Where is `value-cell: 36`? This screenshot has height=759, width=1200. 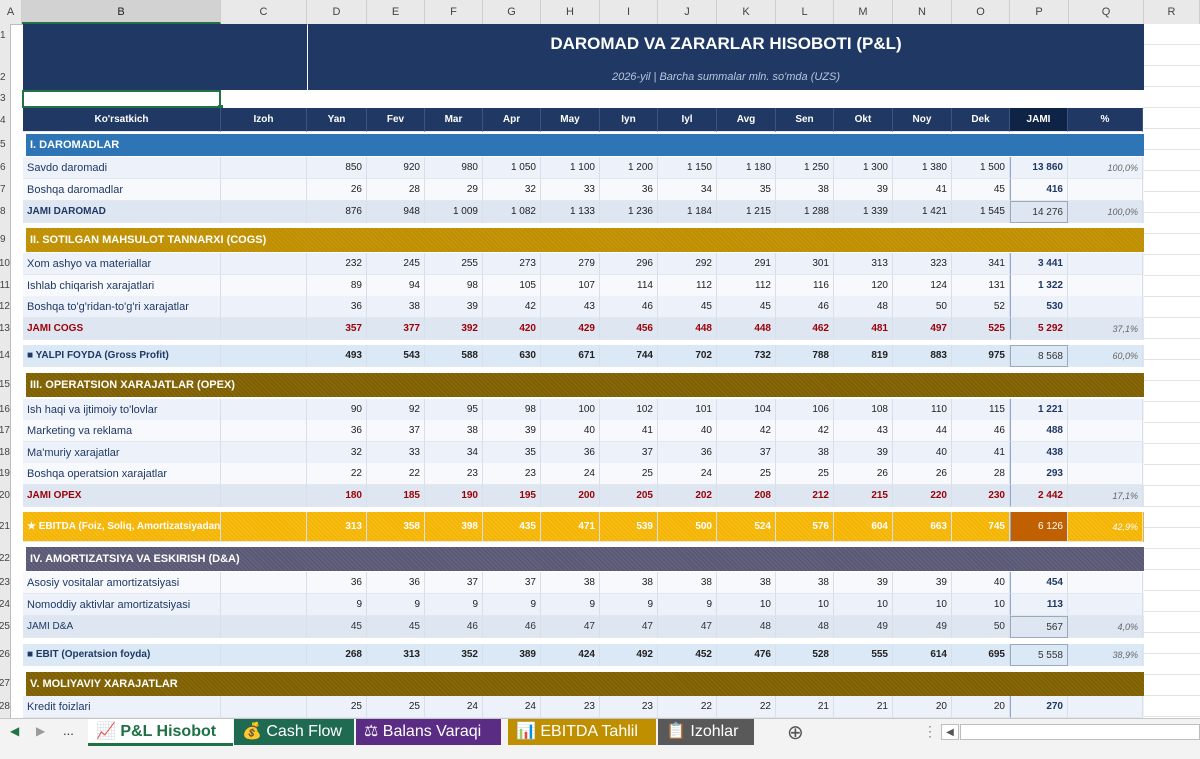
value-cell: 36 is located at coordinates (687, 453).